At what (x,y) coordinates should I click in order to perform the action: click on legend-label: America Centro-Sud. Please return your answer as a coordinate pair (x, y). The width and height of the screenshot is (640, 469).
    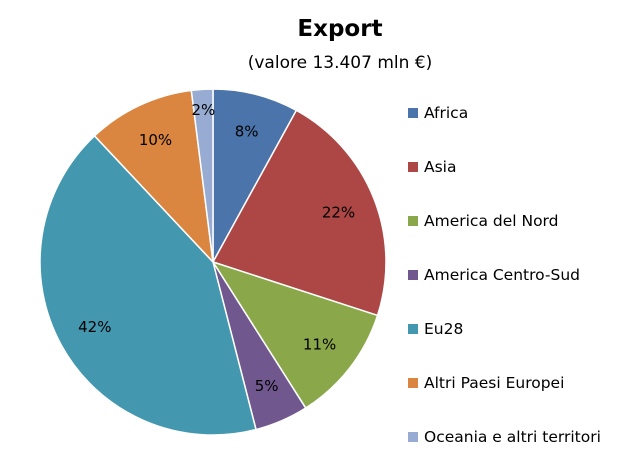
    Looking at the image, I should click on (502, 275).